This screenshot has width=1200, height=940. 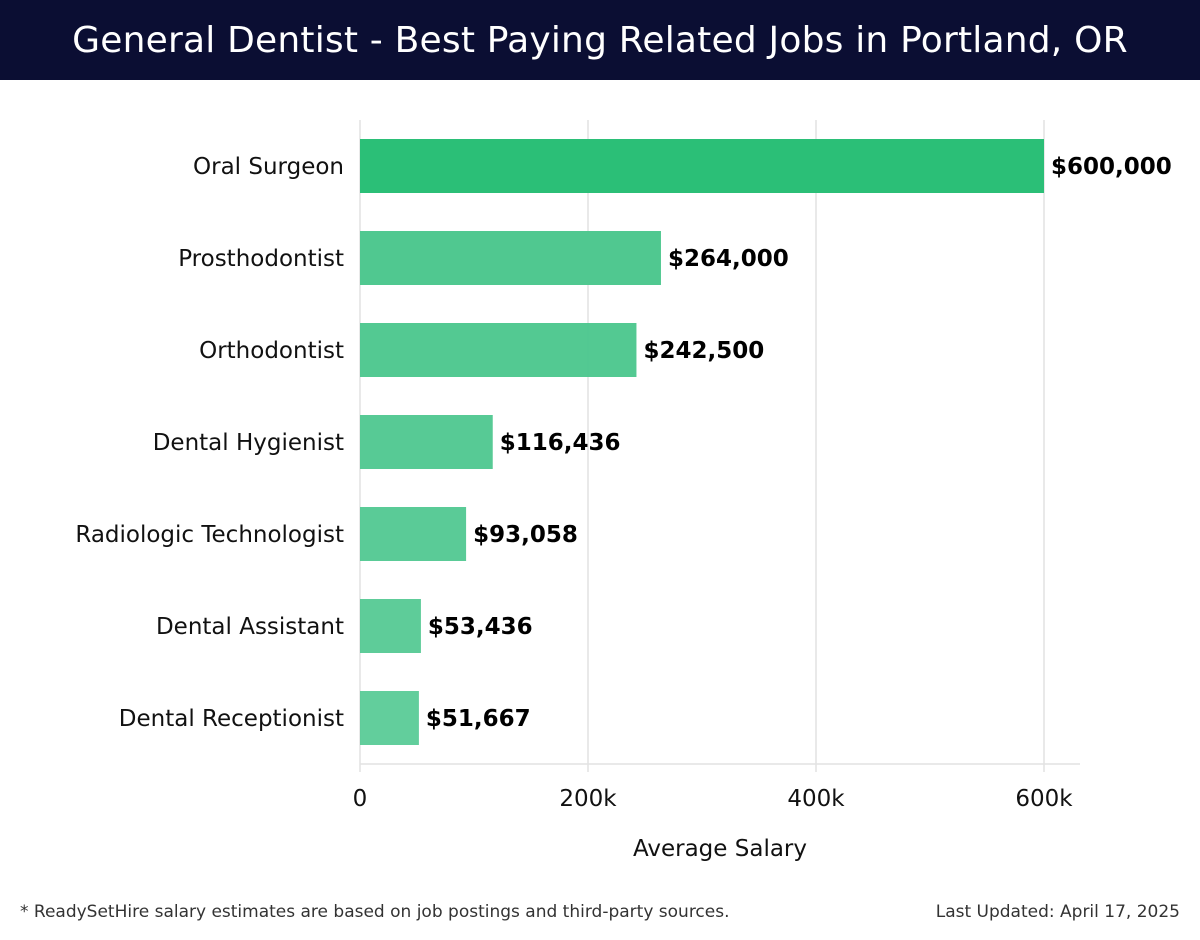 What do you see at coordinates (360, 799) in the screenshot?
I see `x-tick-label: 0` at bounding box center [360, 799].